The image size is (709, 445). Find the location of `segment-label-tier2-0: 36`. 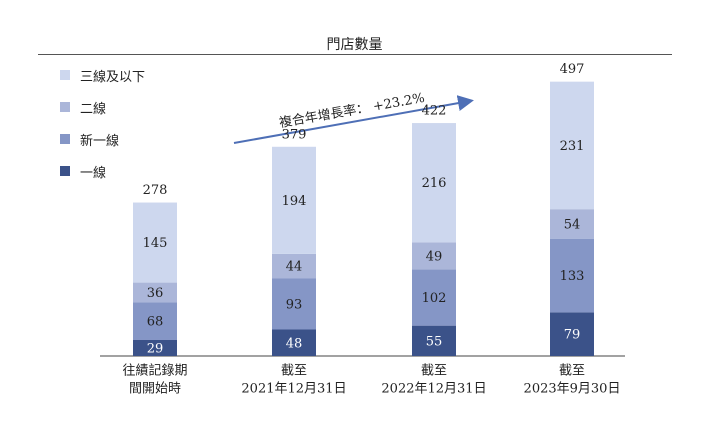

segment-label-tier2-0: 36 is located at coordinates (155, 293).